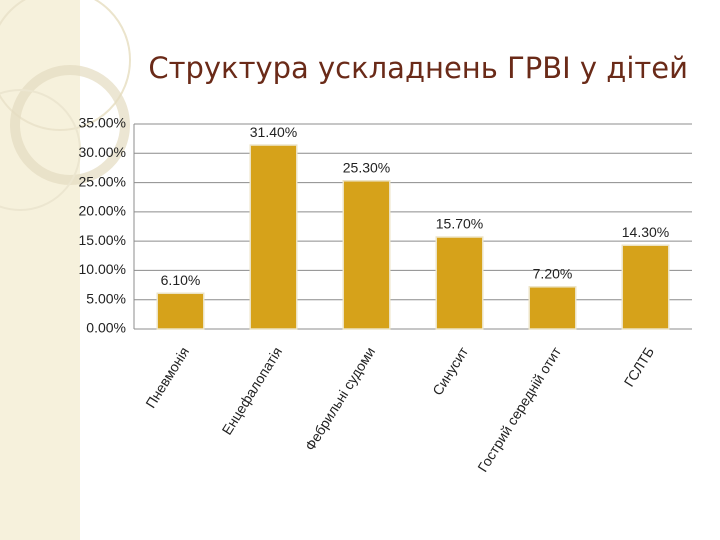 The image size is (720, 540). I want to click on y-tick-label: 15.00%, so click(102, 240).